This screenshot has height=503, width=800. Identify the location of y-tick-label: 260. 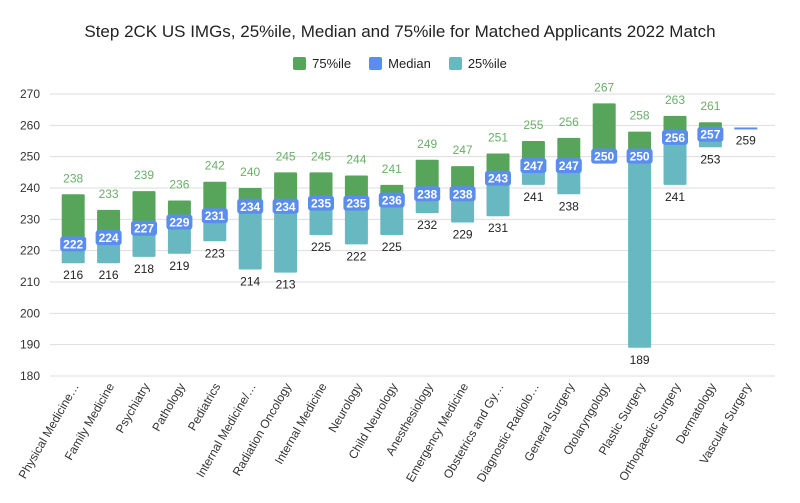
(30, 125).